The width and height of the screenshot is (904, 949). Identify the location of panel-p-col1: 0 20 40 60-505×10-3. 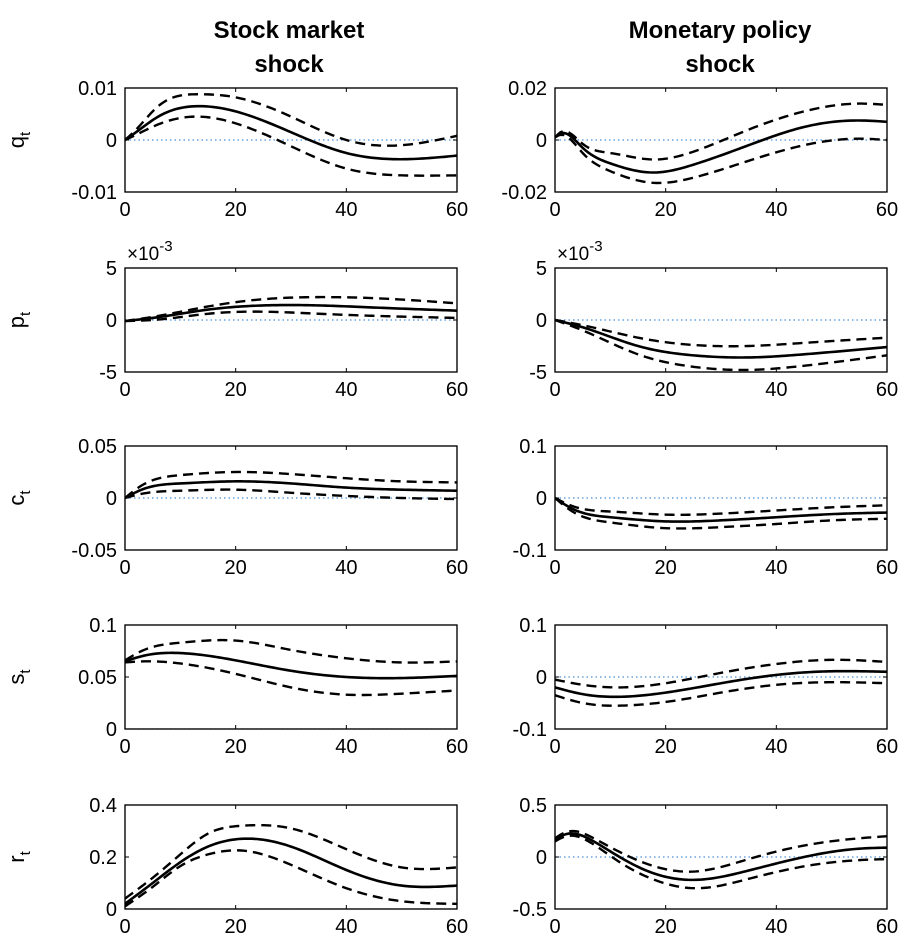
(713, 319).